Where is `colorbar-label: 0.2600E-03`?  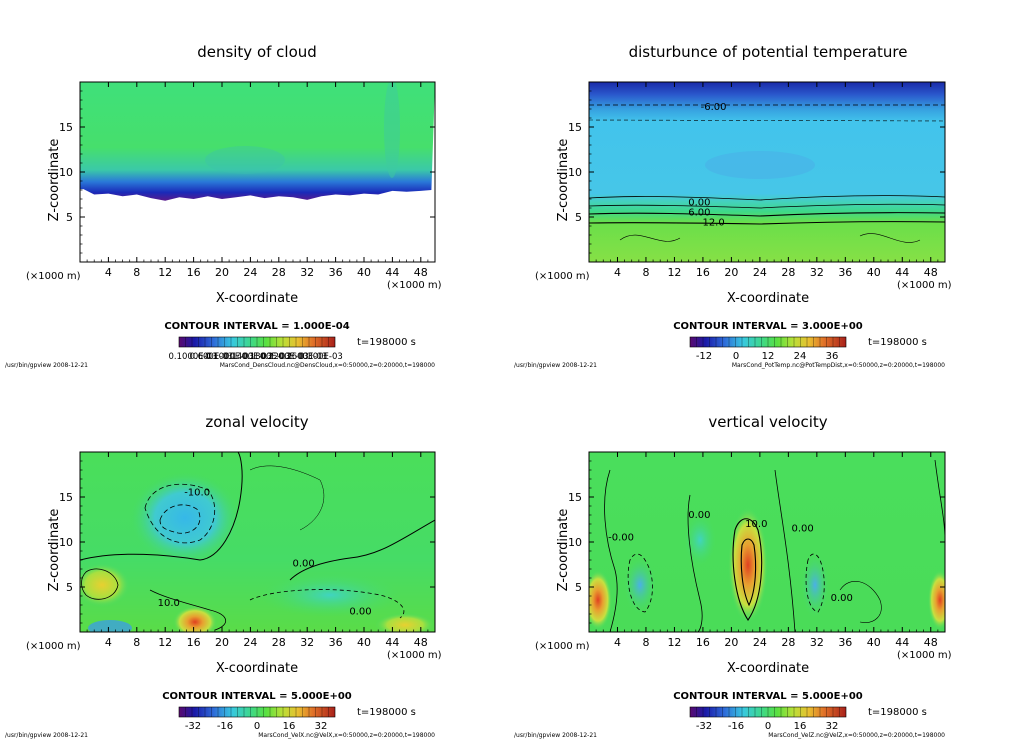
colorbar-label: 0.2600E-03 is located at coordinates (302, 357).